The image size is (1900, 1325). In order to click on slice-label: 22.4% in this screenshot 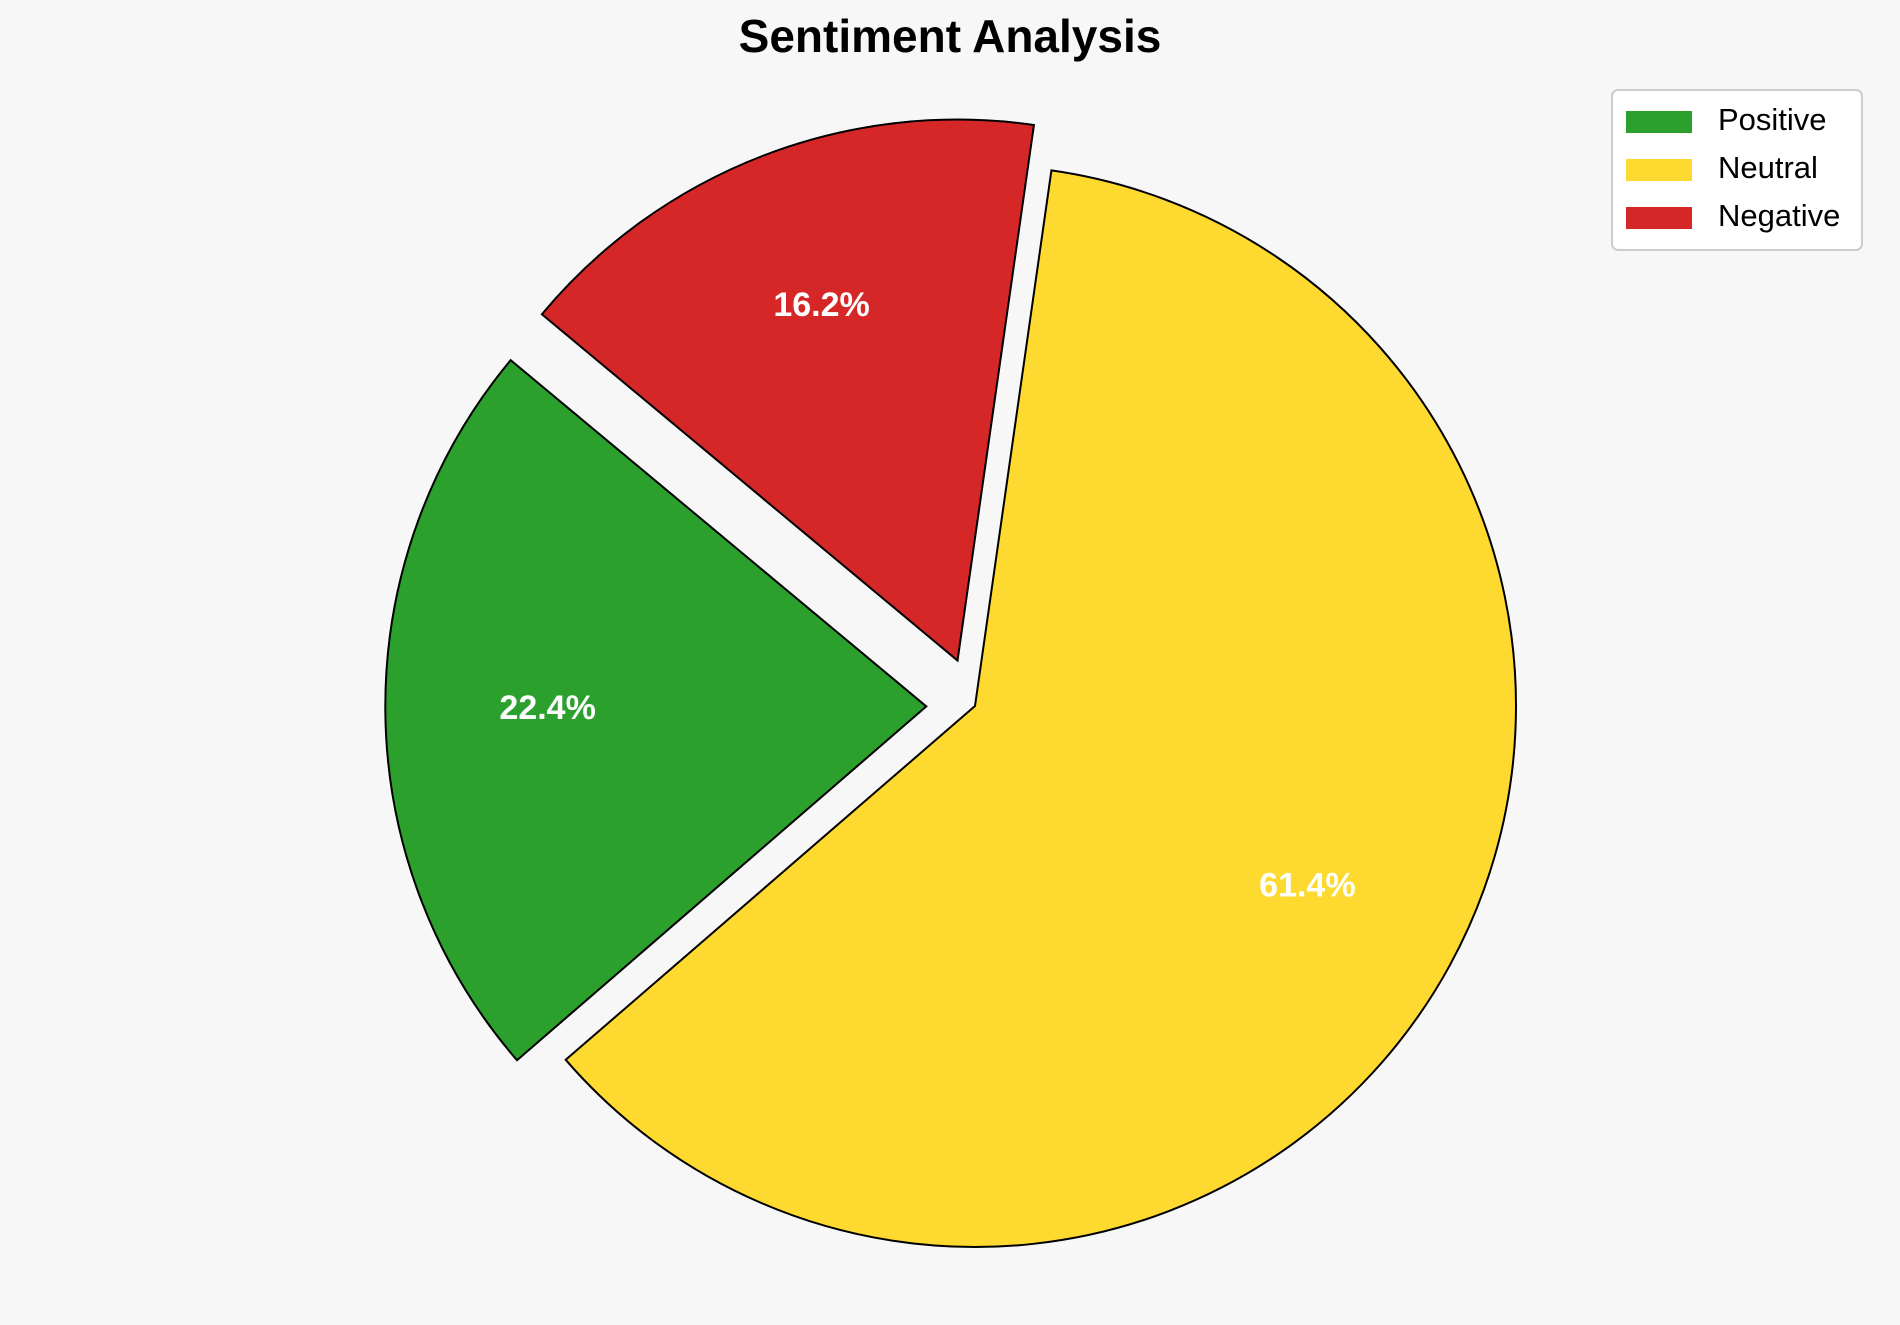, I will do `click(547, 708)`.